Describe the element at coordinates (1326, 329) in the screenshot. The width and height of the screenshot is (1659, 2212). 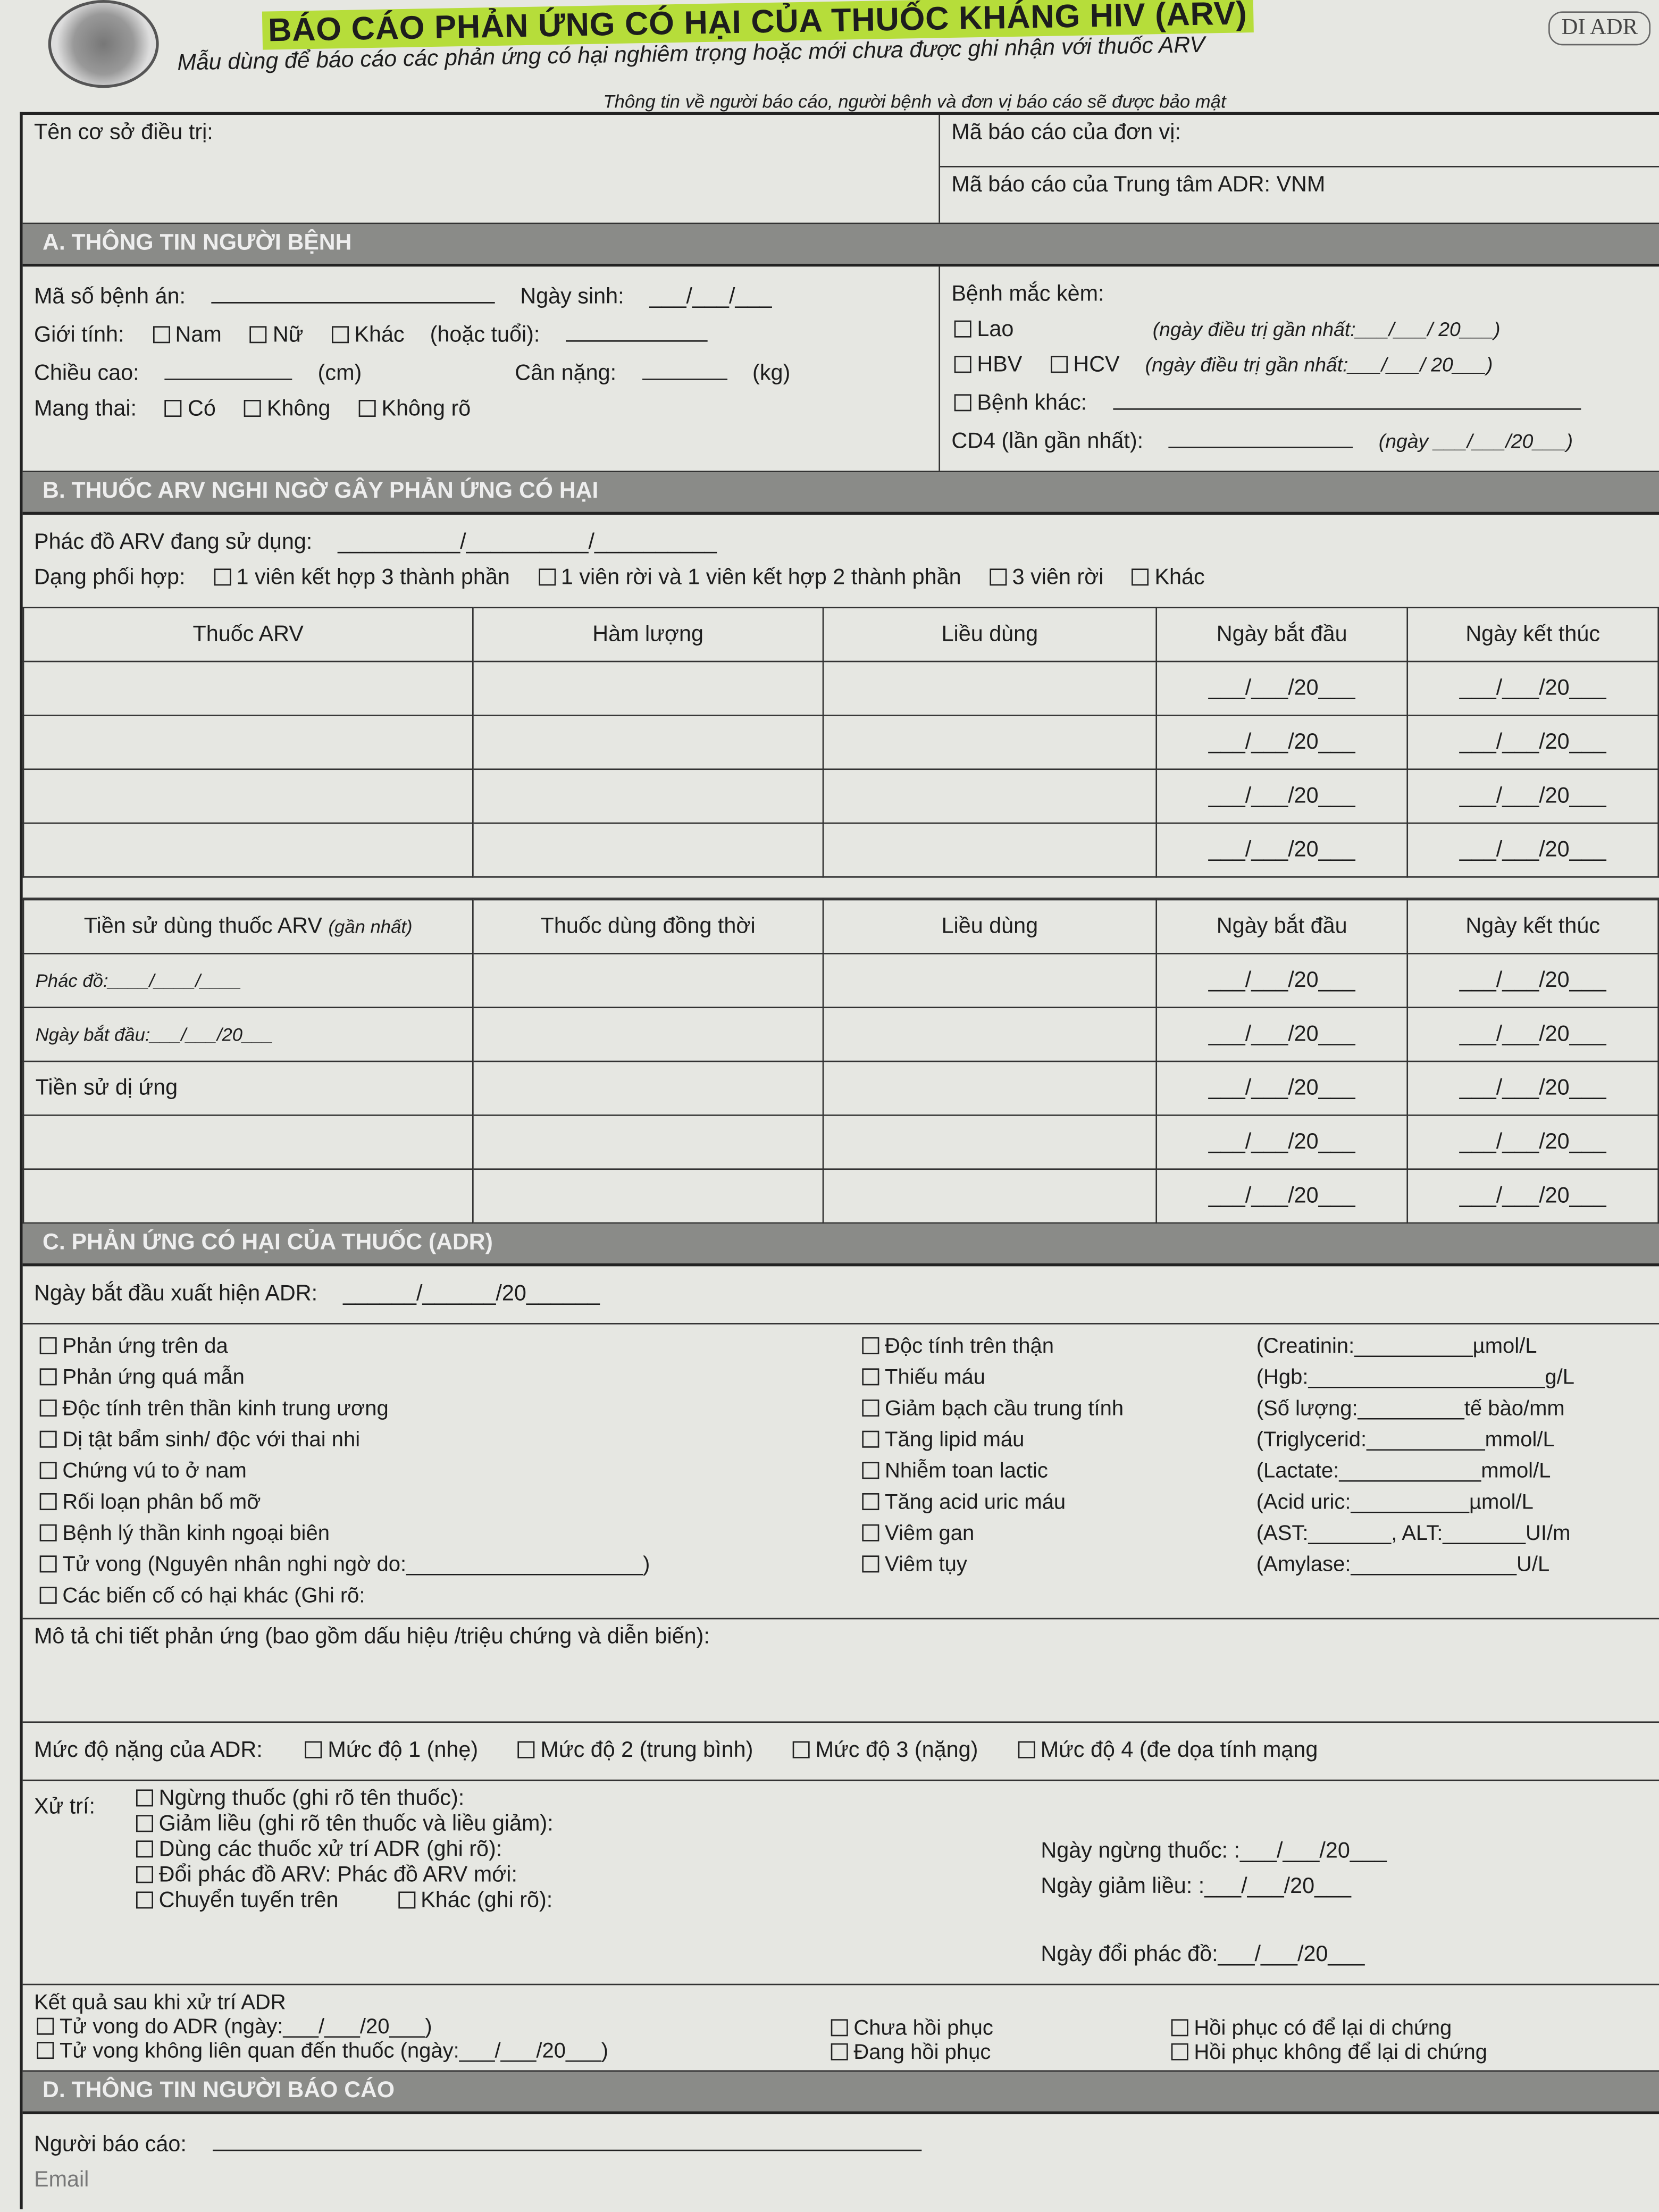
I see `tb-latest-date: (ngày điều trị gần nhất:___/___/ 20___)` at that location.